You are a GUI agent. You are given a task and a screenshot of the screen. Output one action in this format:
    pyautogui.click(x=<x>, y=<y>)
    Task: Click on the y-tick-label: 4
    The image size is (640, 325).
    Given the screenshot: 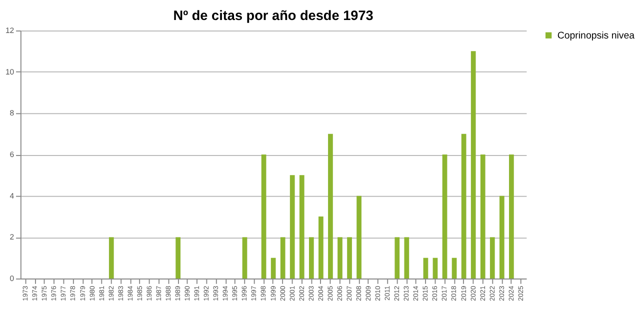 What is the action you would take?
    pyautogui.click(x=12, y=195)
    